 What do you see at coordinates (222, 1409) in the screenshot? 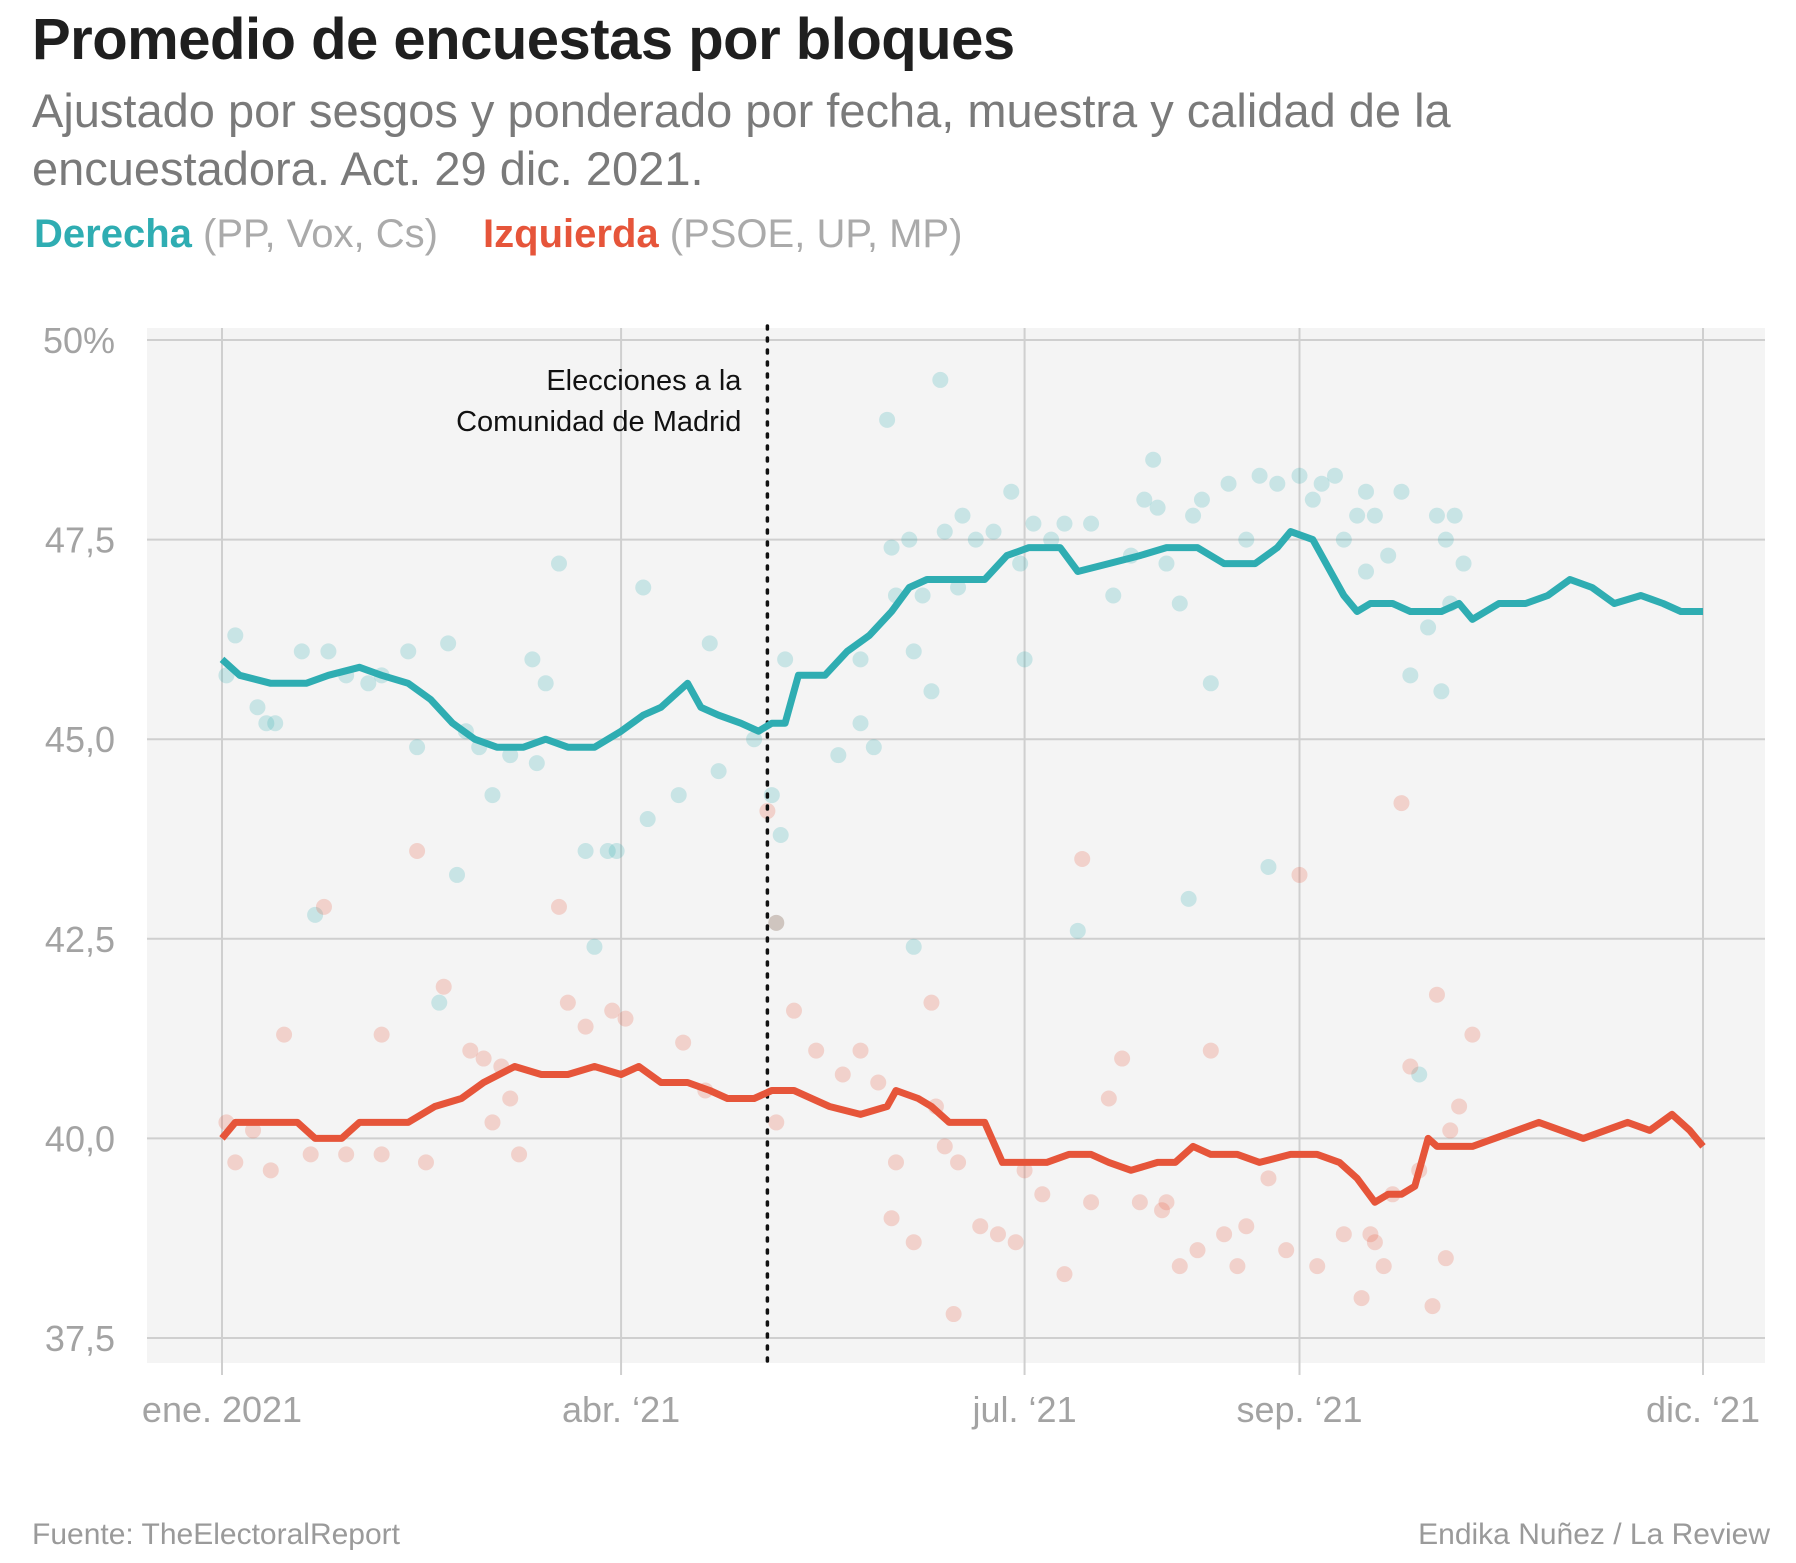
I see `x-tick-label: ene. 2021` at bounding box center [222, 1409].